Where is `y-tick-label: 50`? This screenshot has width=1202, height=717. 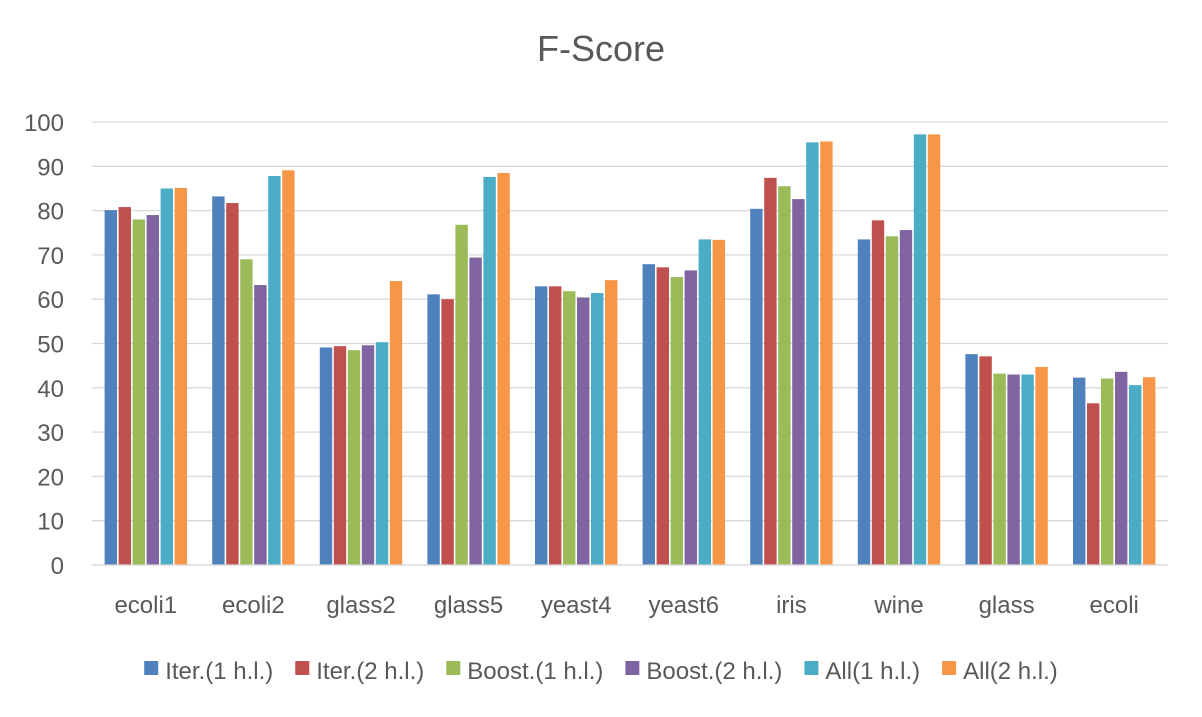 y-tick-label: 50 is located at coordinates (50, 345).